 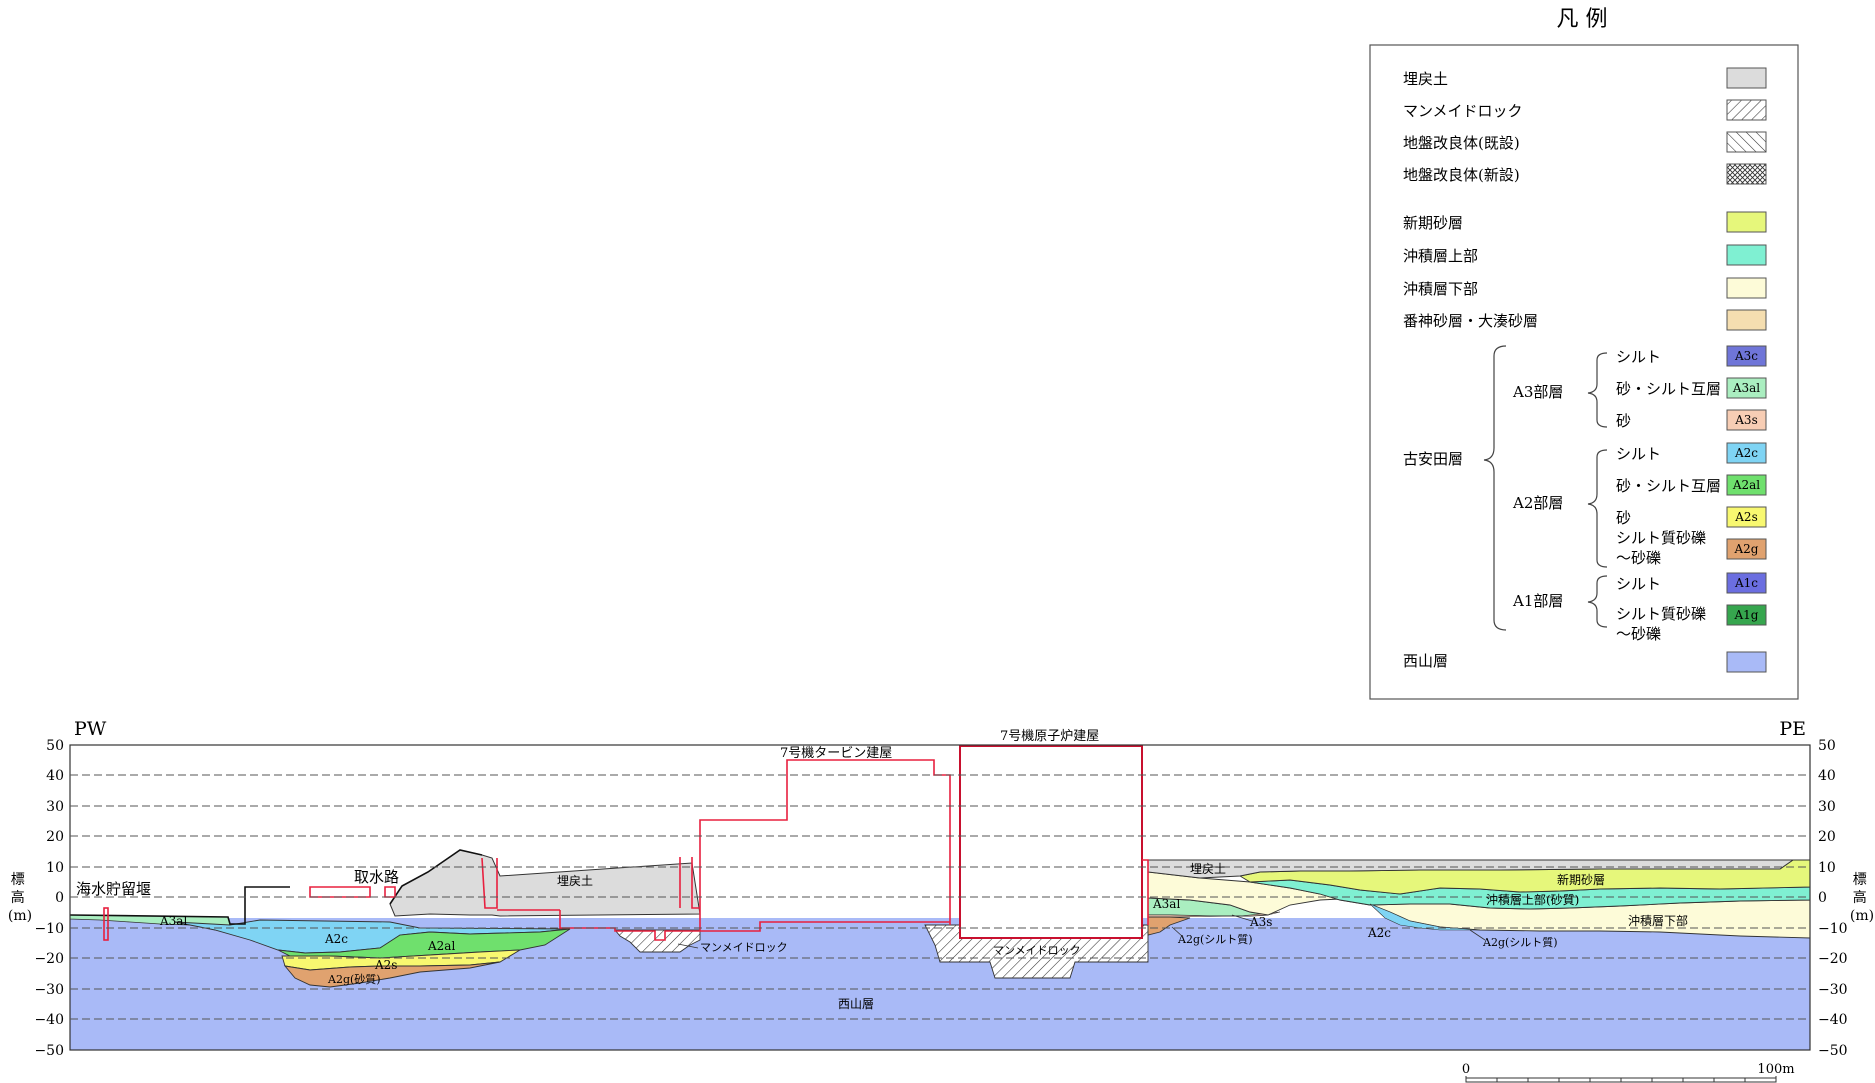 I want to click on legend-label-shinki-sand: 新期砂層, so click(x=1433, y=223).